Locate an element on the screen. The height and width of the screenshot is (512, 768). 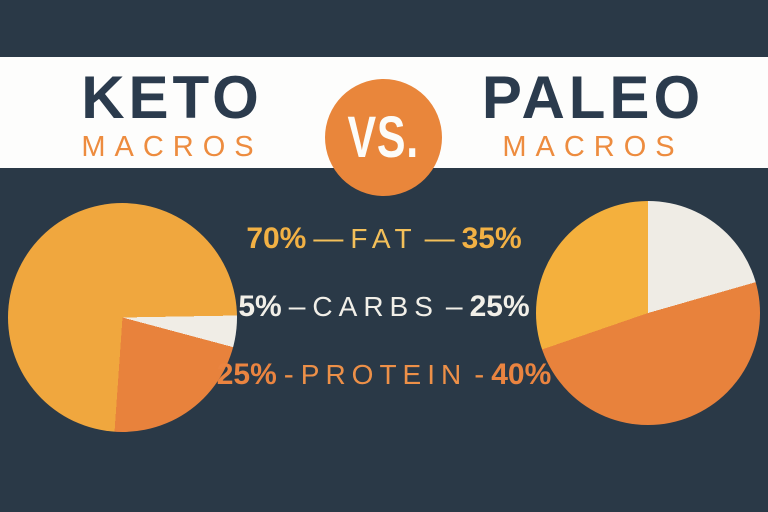
protein-dash-right: - is located at coordinates (479, 374).